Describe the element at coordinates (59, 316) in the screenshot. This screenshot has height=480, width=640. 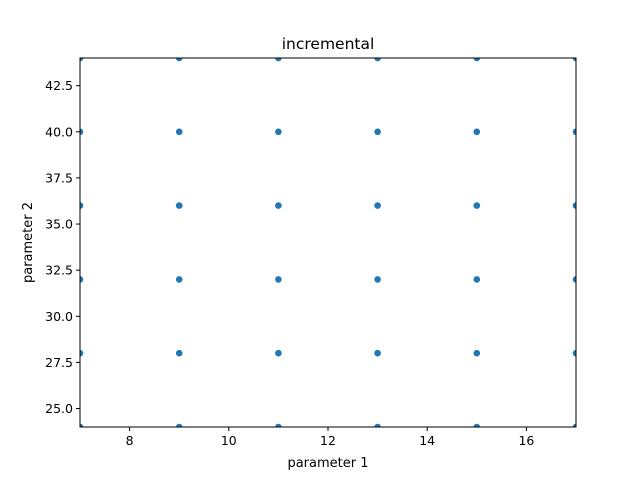
I see `y-tick-label: 30.0` at that location.